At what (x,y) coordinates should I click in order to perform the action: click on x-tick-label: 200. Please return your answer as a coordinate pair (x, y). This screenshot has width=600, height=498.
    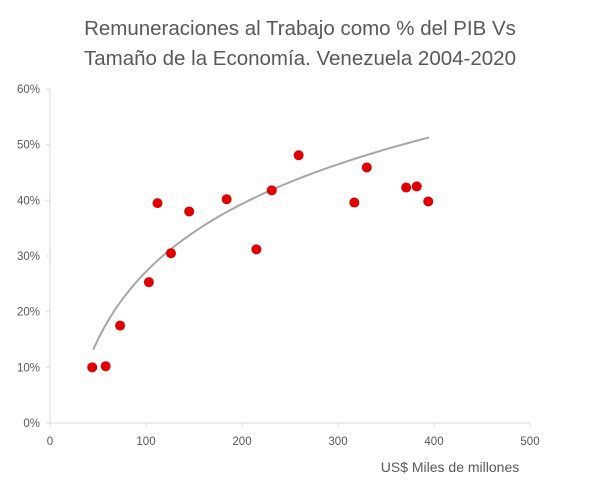
    Looking at the image, I should click on (241, 442).